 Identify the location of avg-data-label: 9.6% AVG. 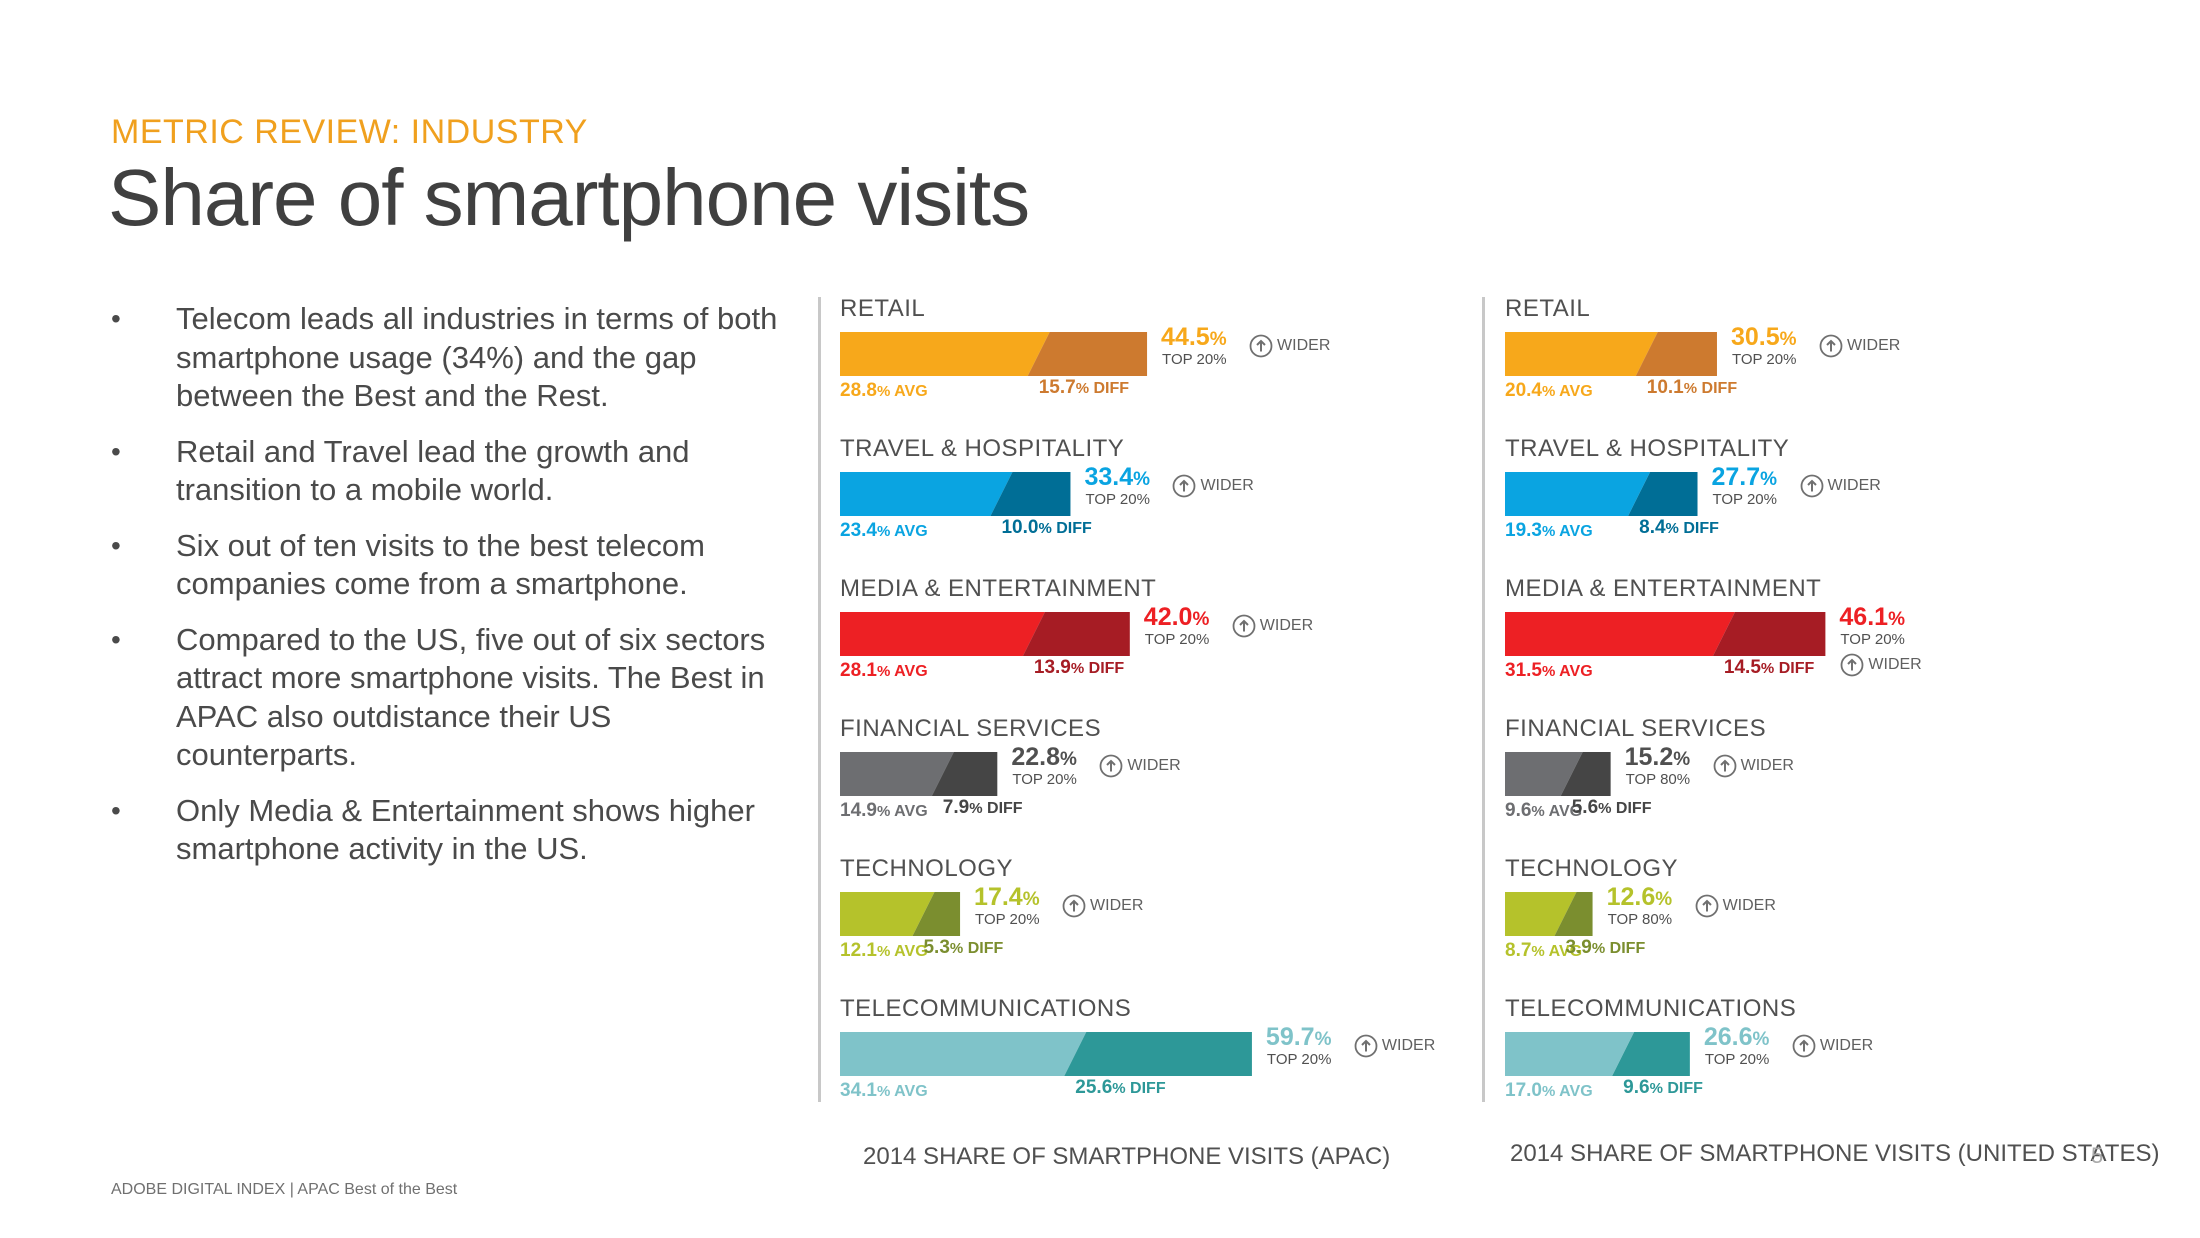
(1543, 811).